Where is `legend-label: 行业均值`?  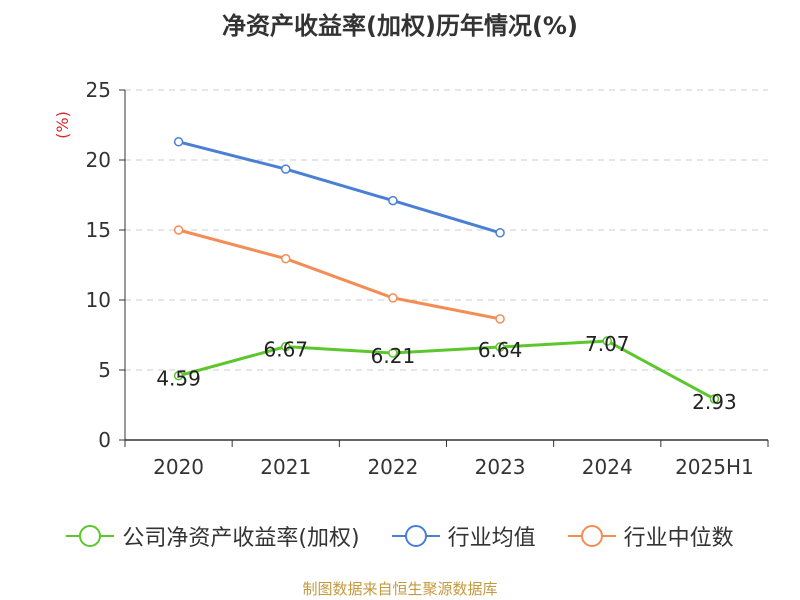
legend-label: 行业均值 is located at coordinates (491, 538).